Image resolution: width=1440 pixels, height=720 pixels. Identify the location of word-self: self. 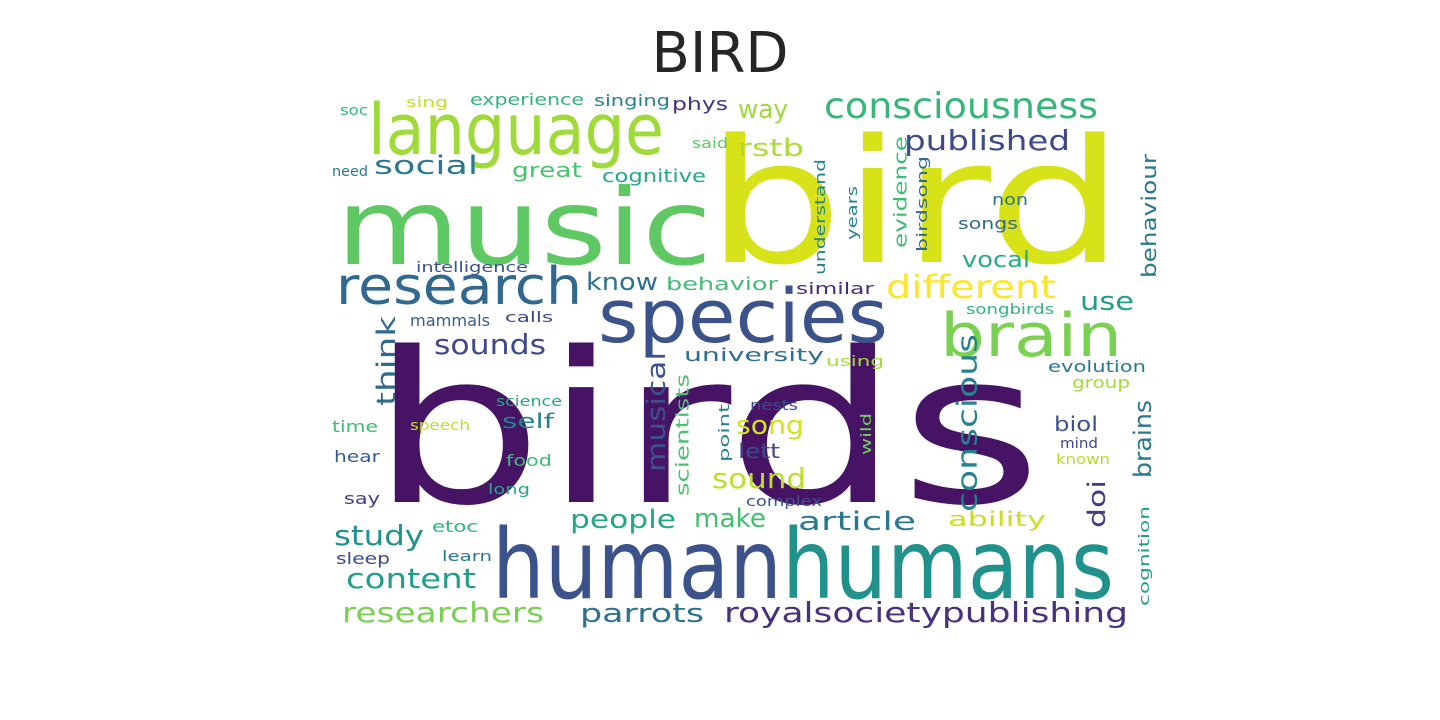
(528, 421).